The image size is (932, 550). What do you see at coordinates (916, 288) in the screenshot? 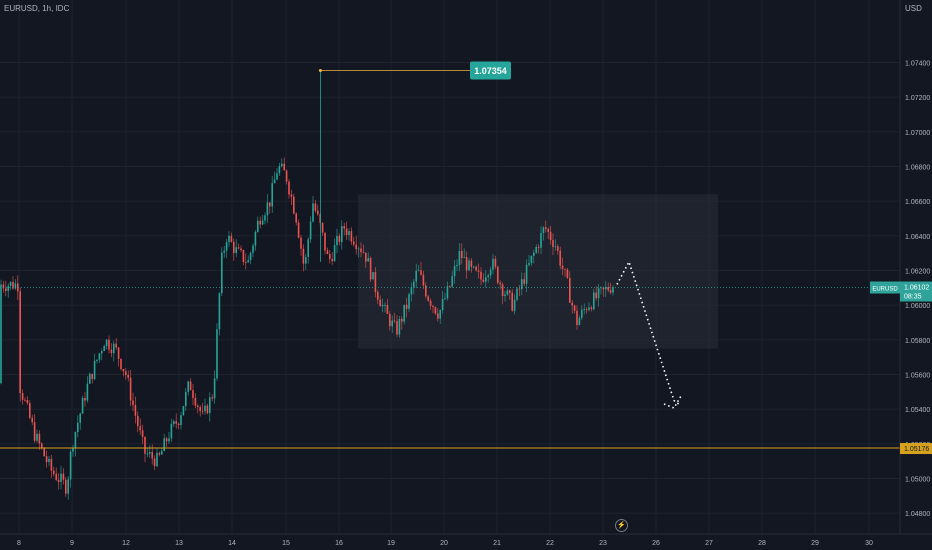
I see `current-price-text: 1.06102` at bounding box center [916, 288].